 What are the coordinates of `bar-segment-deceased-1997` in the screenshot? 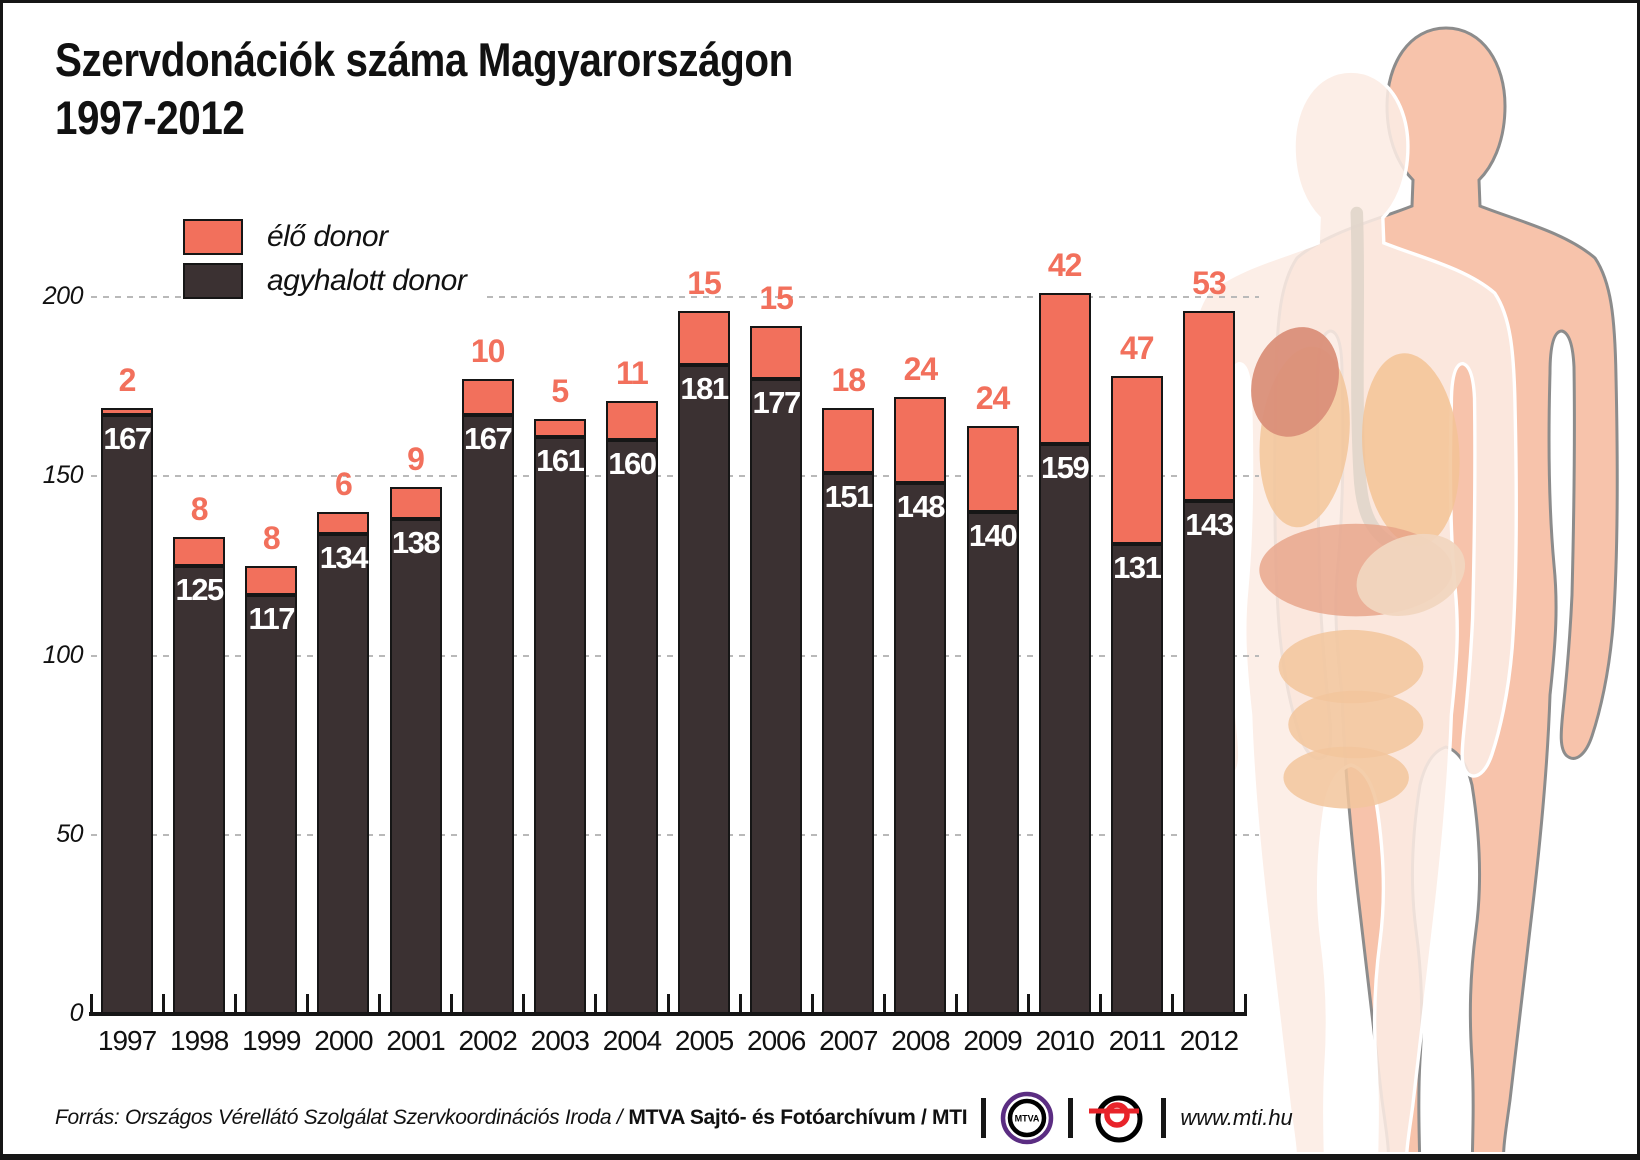 It's located at (127, 714).